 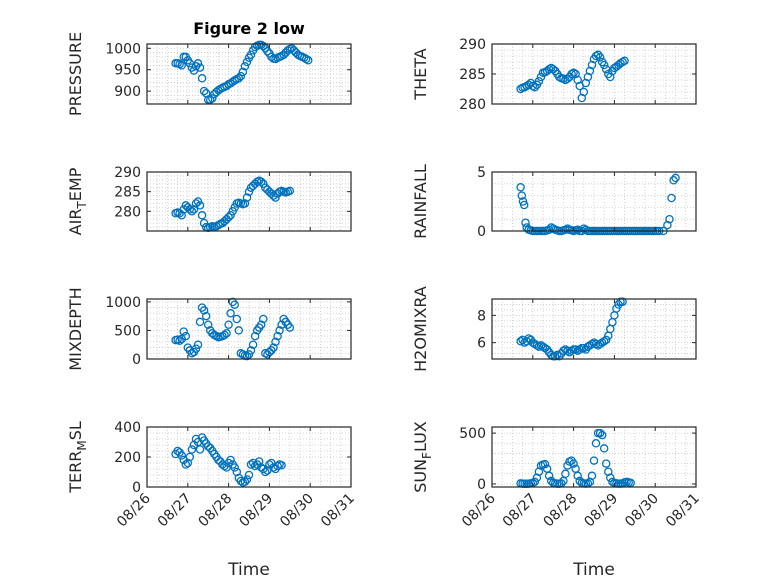 I want to click on y-axis-label-main: SUN, so click(x=420, y=476).